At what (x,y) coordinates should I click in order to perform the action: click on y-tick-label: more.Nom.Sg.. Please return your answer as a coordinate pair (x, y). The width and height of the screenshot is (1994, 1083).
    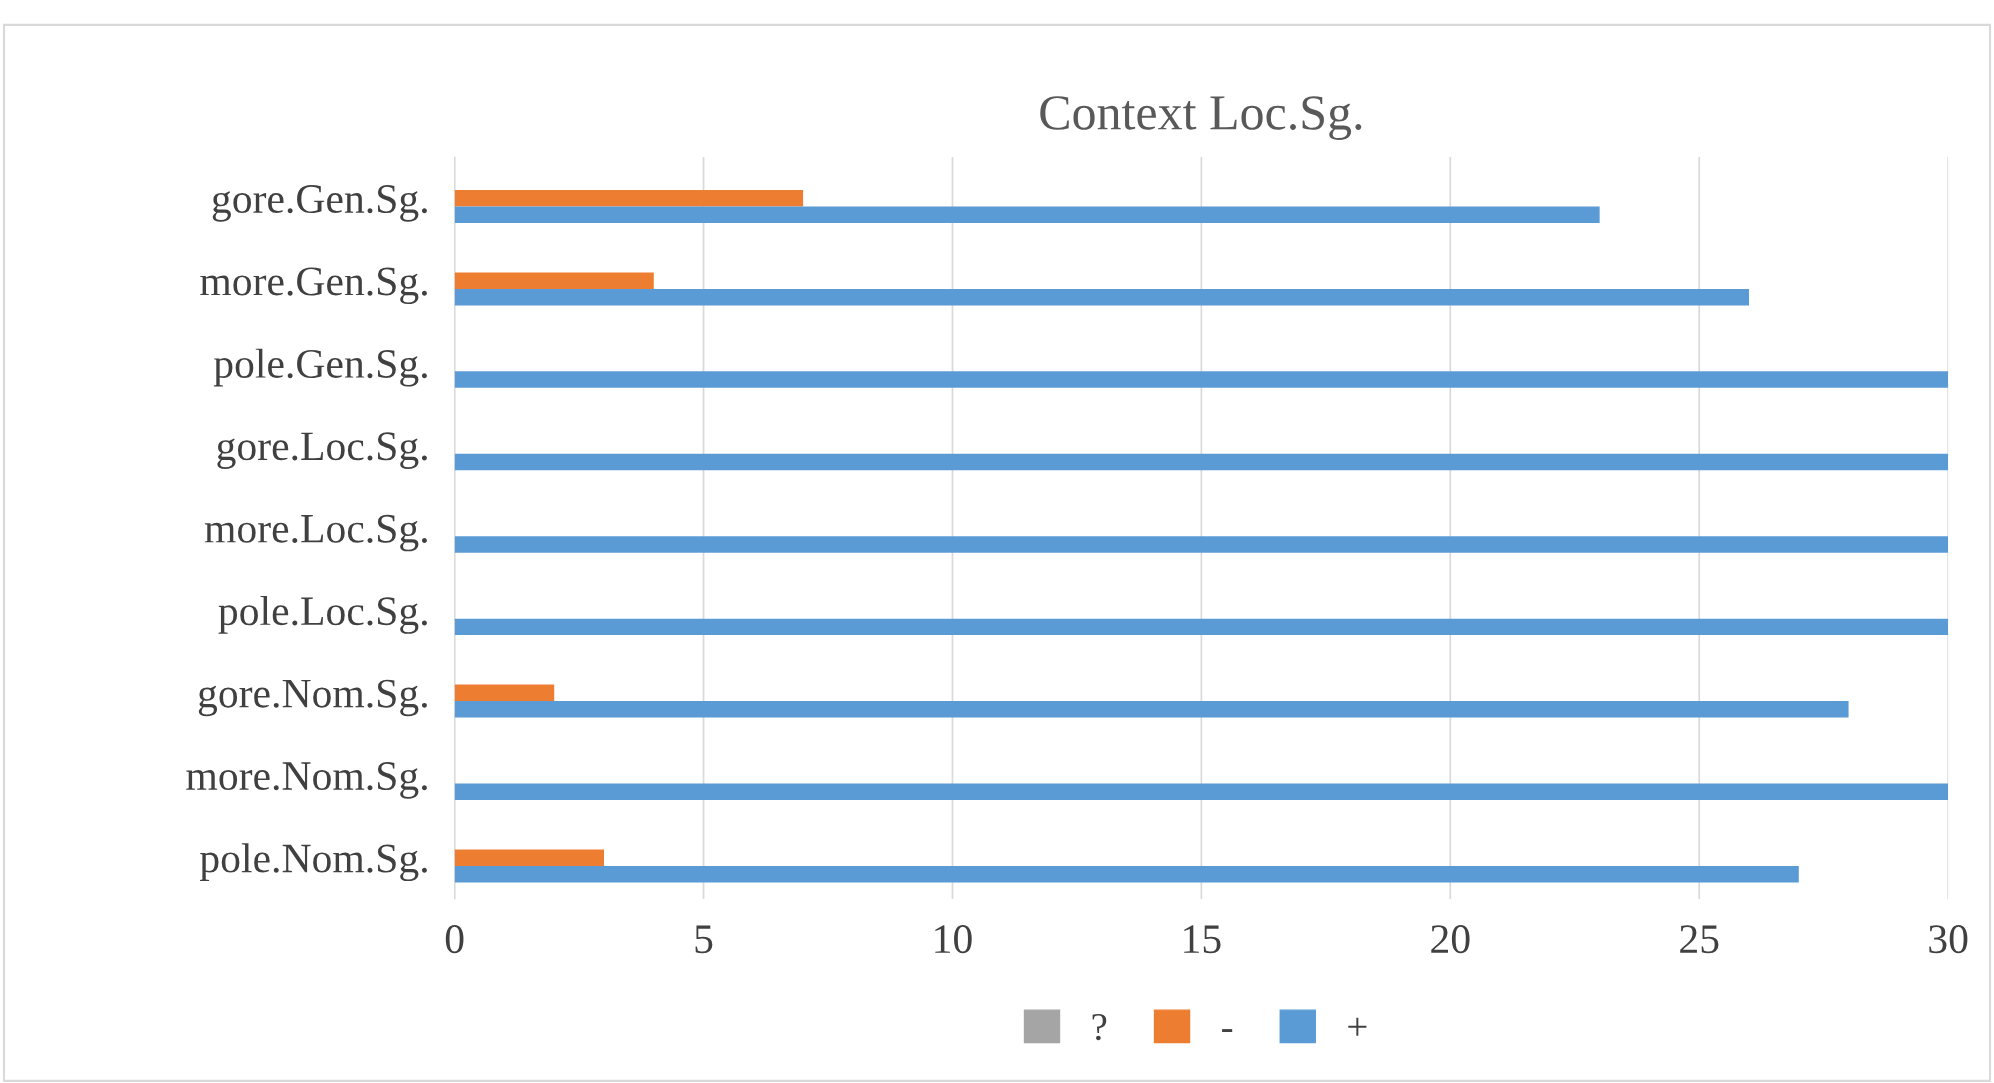
    Looking at the image, I should click on (306, 780).